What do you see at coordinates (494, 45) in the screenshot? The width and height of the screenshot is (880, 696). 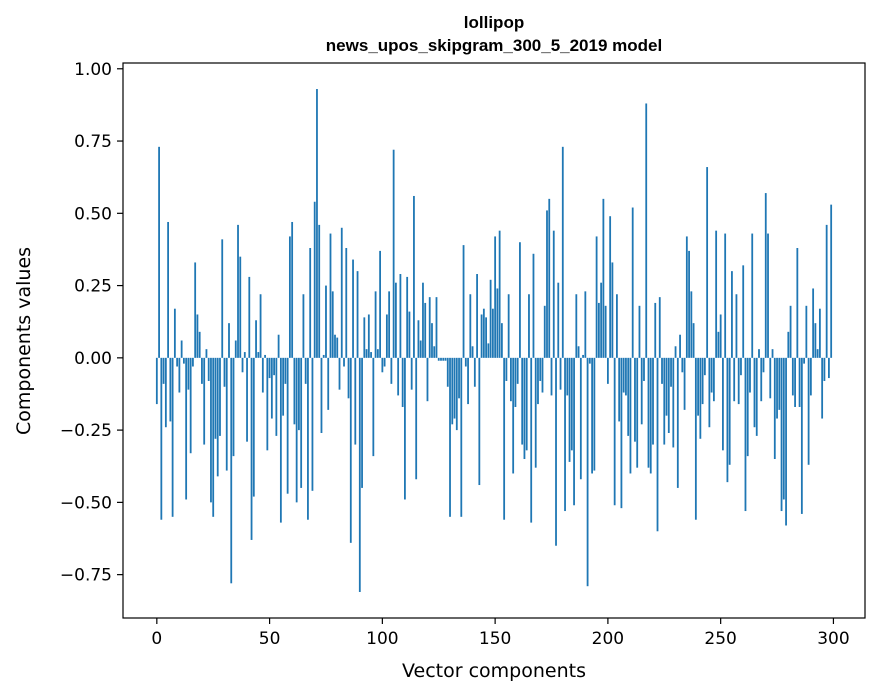 I see `chart-subtitle: news_upos_skipgram_300_5_2019 model` at bounding box center [494, 45].